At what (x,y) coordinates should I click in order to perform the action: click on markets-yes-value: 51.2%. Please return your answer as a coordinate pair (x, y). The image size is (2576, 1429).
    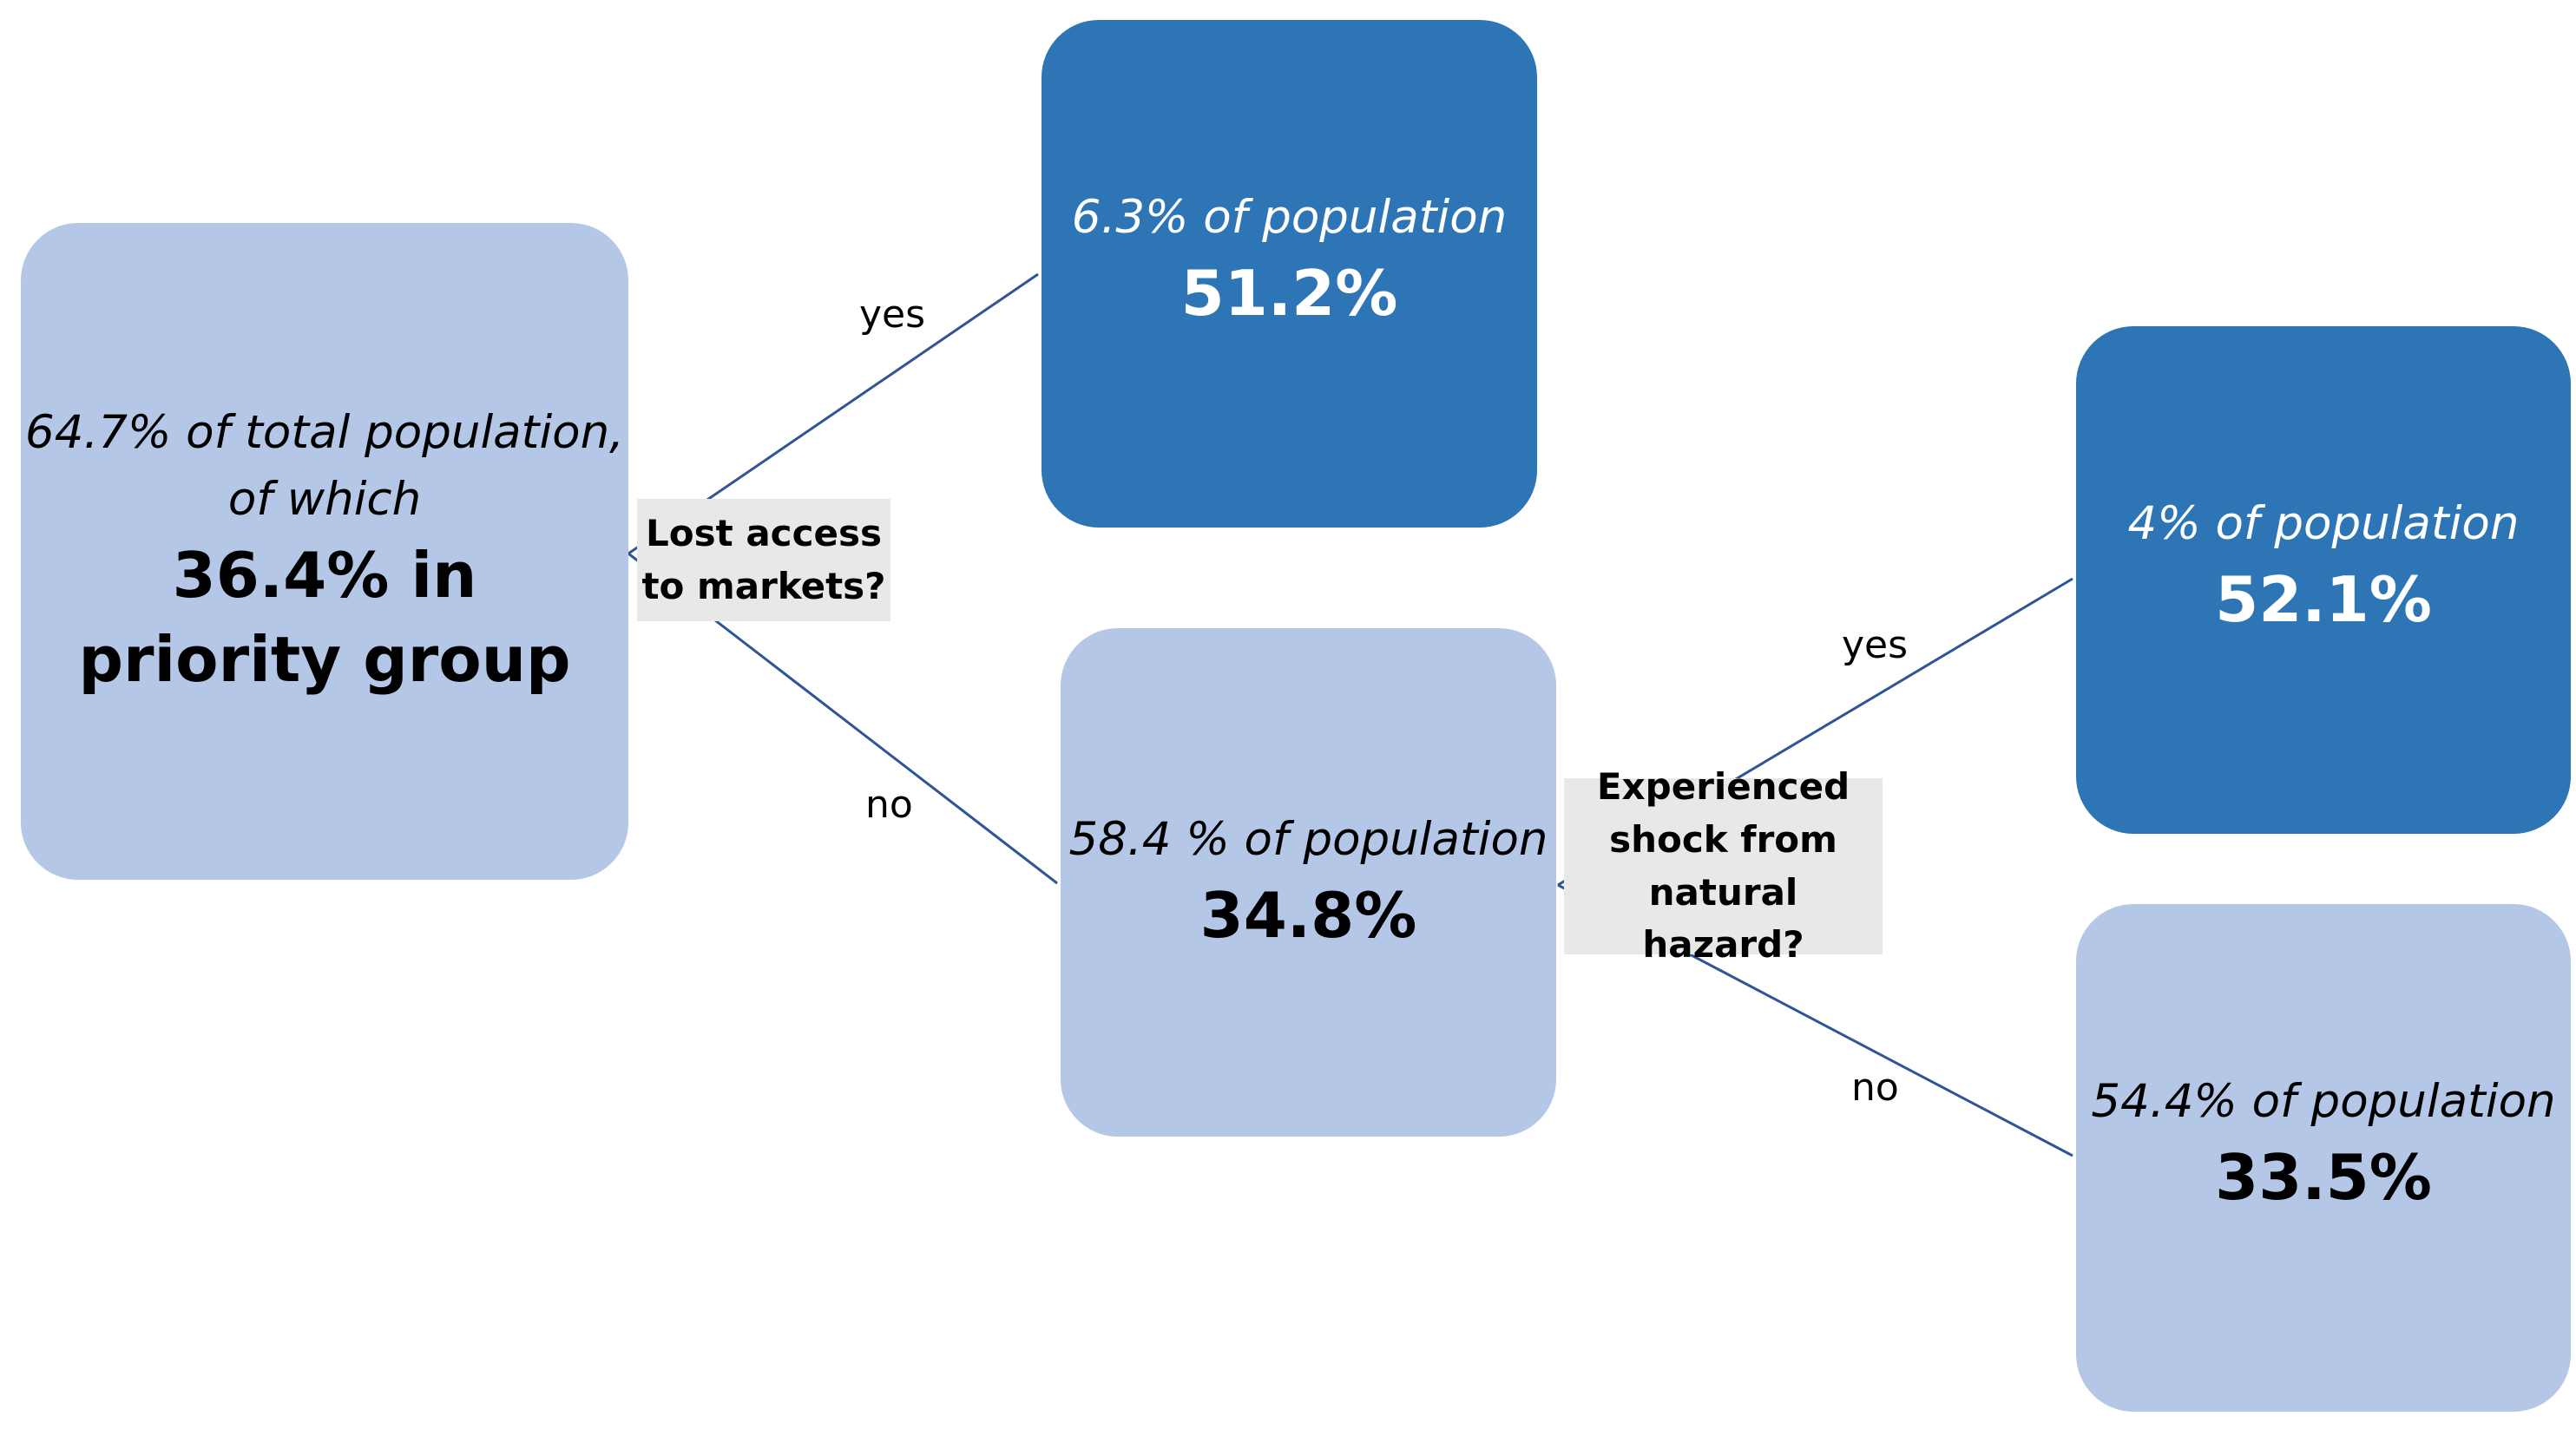
    Looking at the image, I should click on (1289, 293).